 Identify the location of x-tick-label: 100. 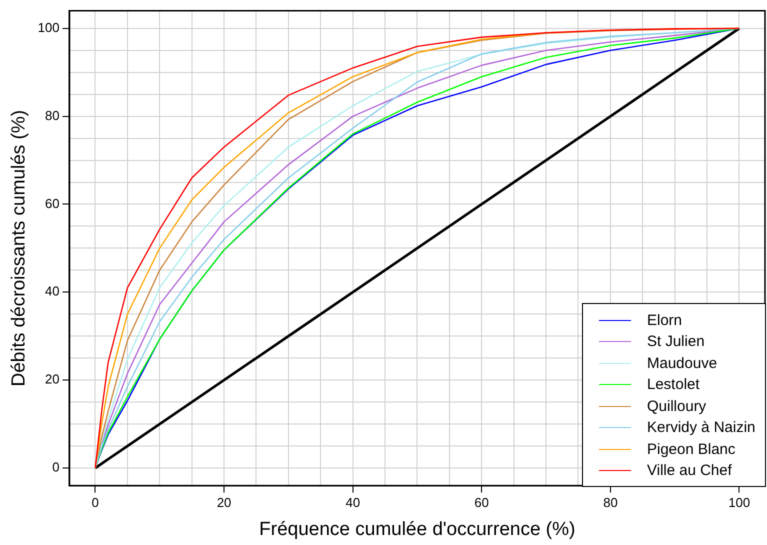
(739, 502).